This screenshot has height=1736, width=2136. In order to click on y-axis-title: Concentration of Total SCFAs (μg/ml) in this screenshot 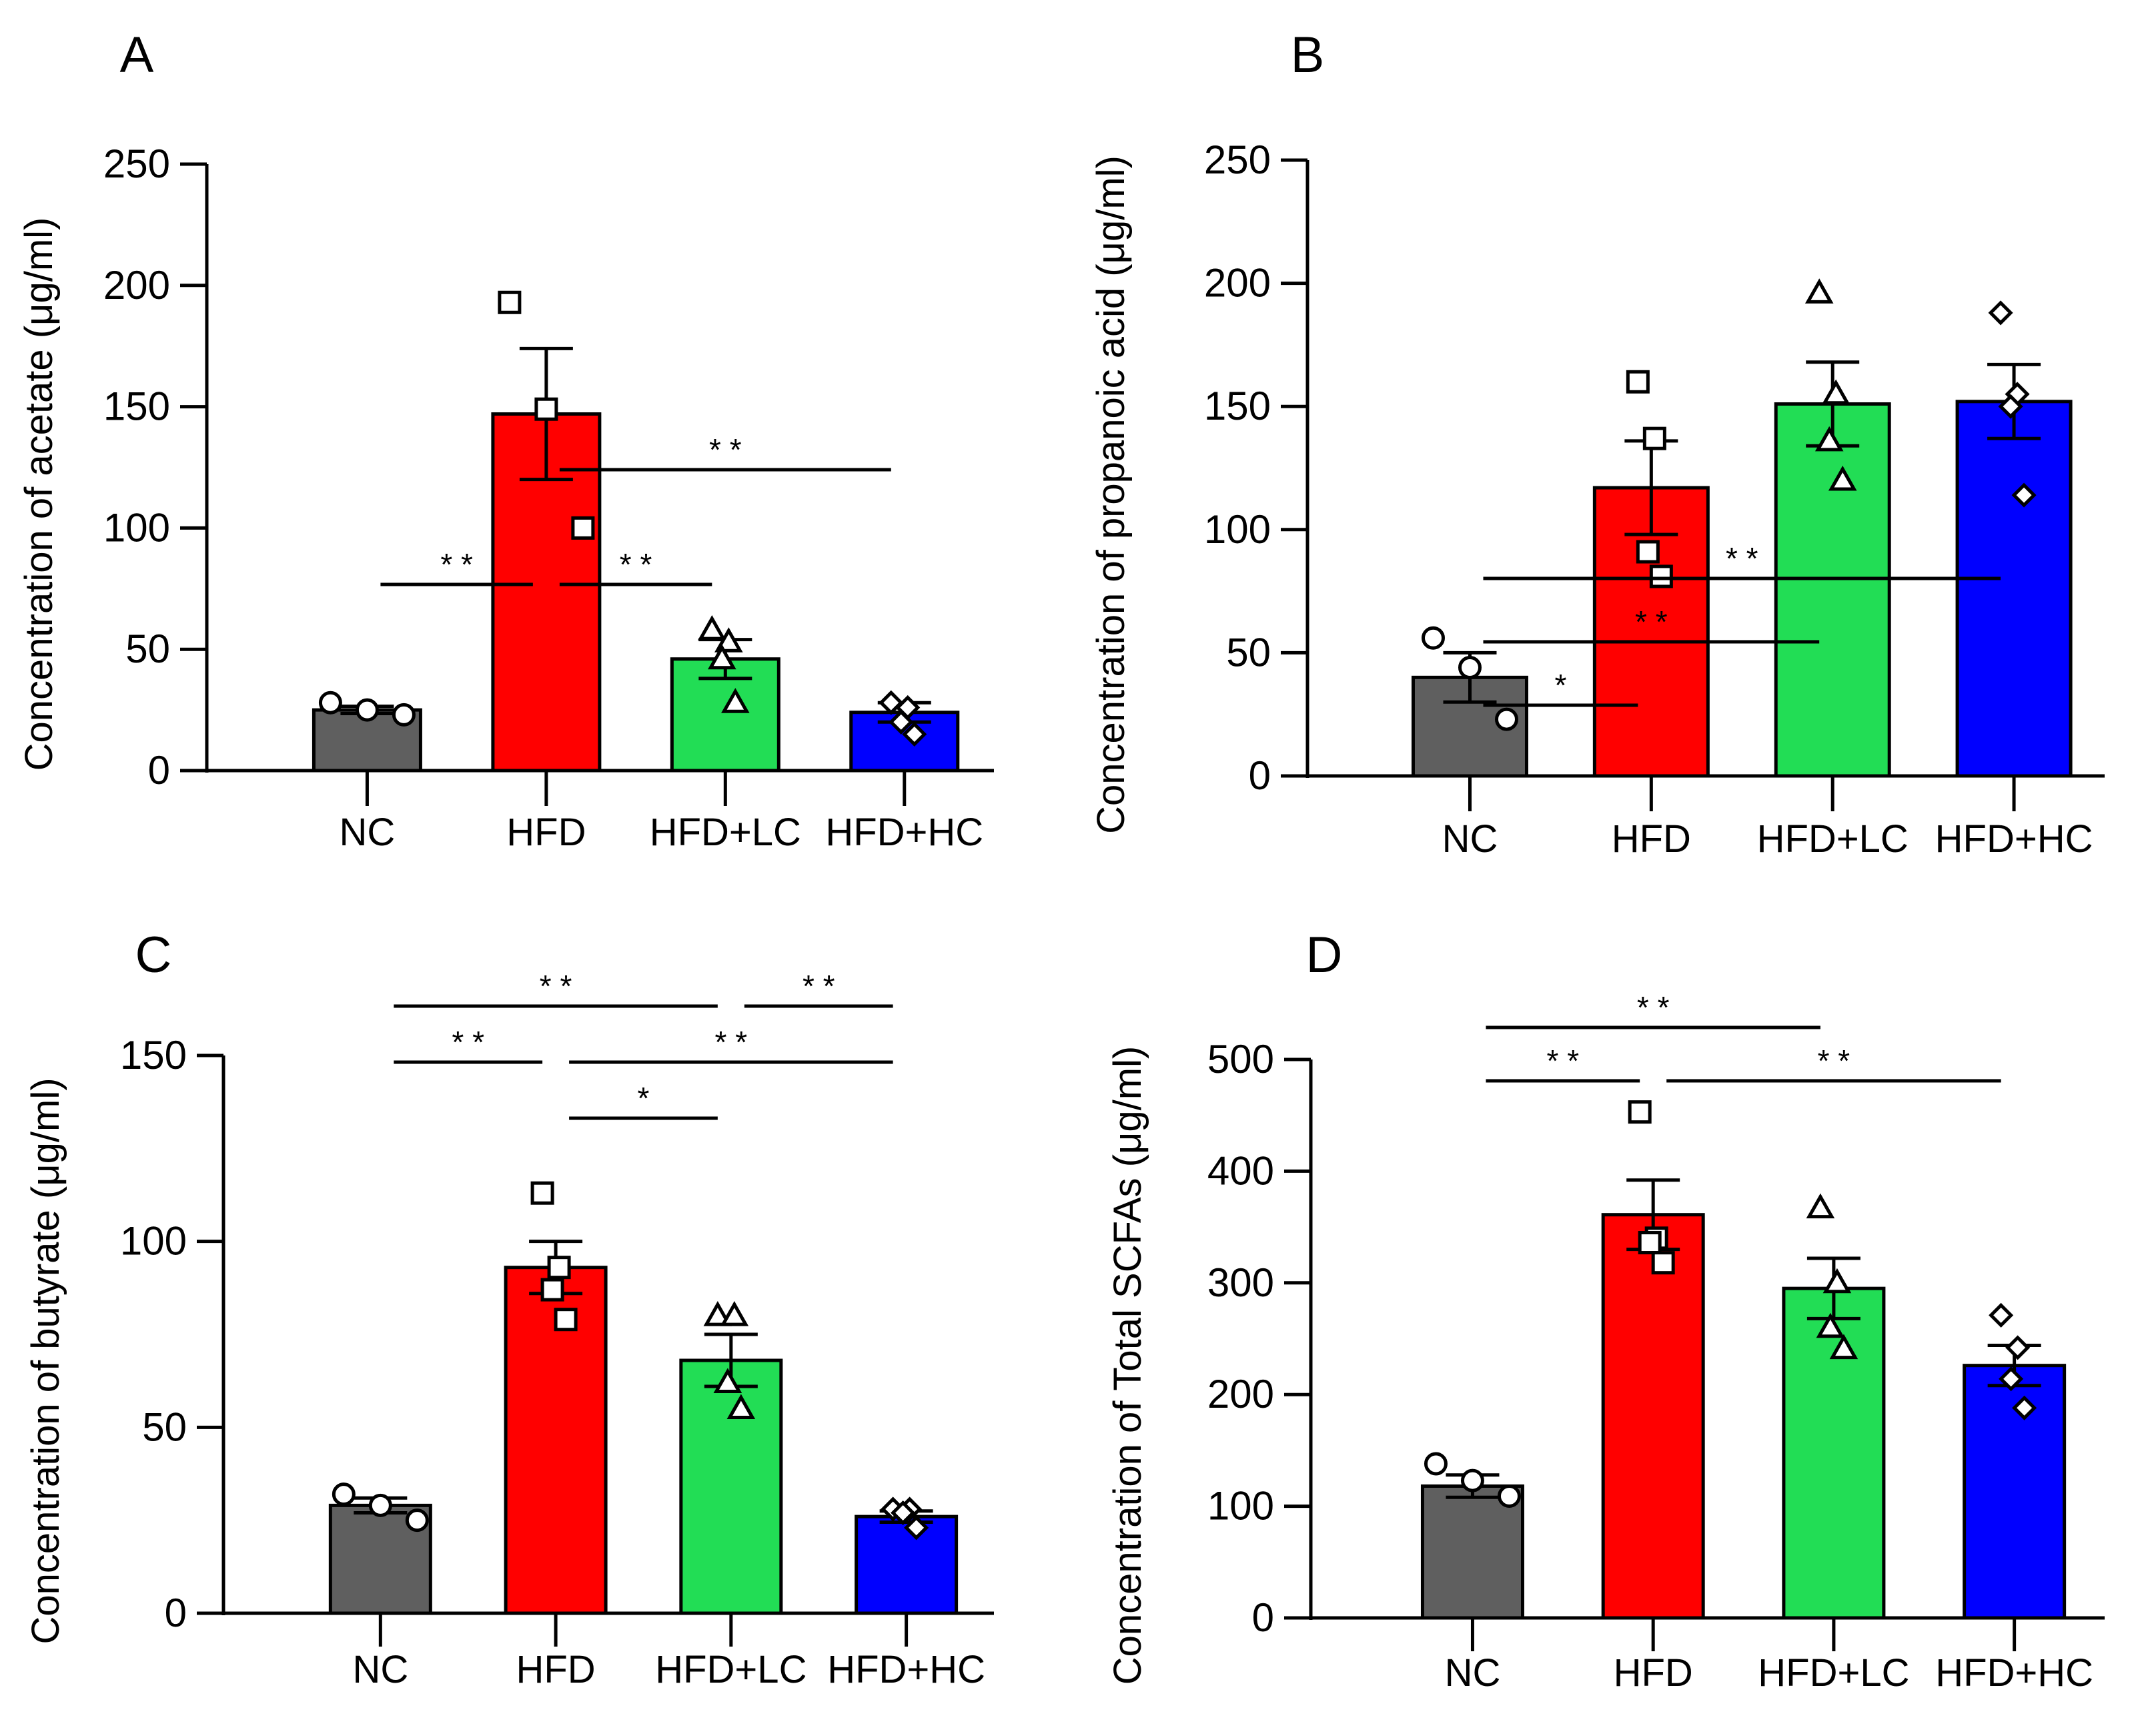, I will do `click(1127, 1365)`.